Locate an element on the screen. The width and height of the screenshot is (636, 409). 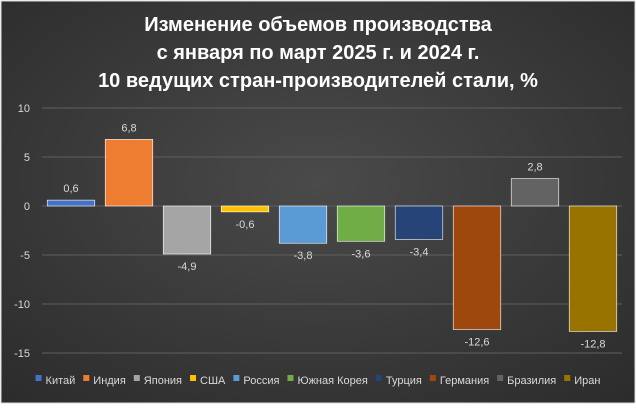
y-tick-label: 5 is located at coordinates (27, 158).